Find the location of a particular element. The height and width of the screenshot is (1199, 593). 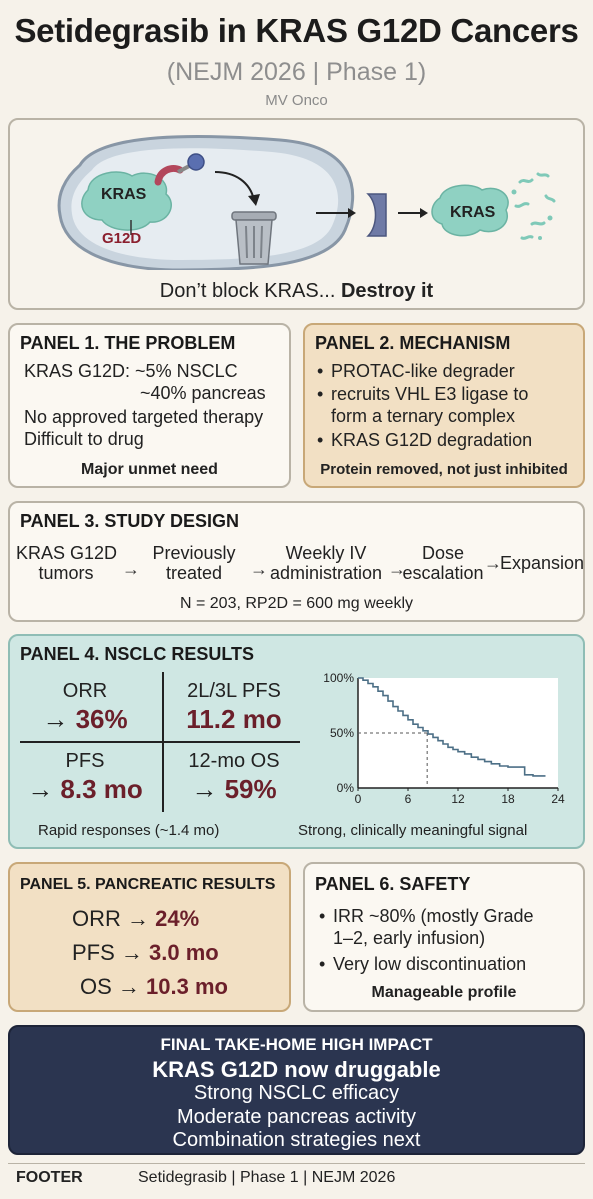

final-line: Strong NSCLC efficacy is located at coordinates (296, 1093).